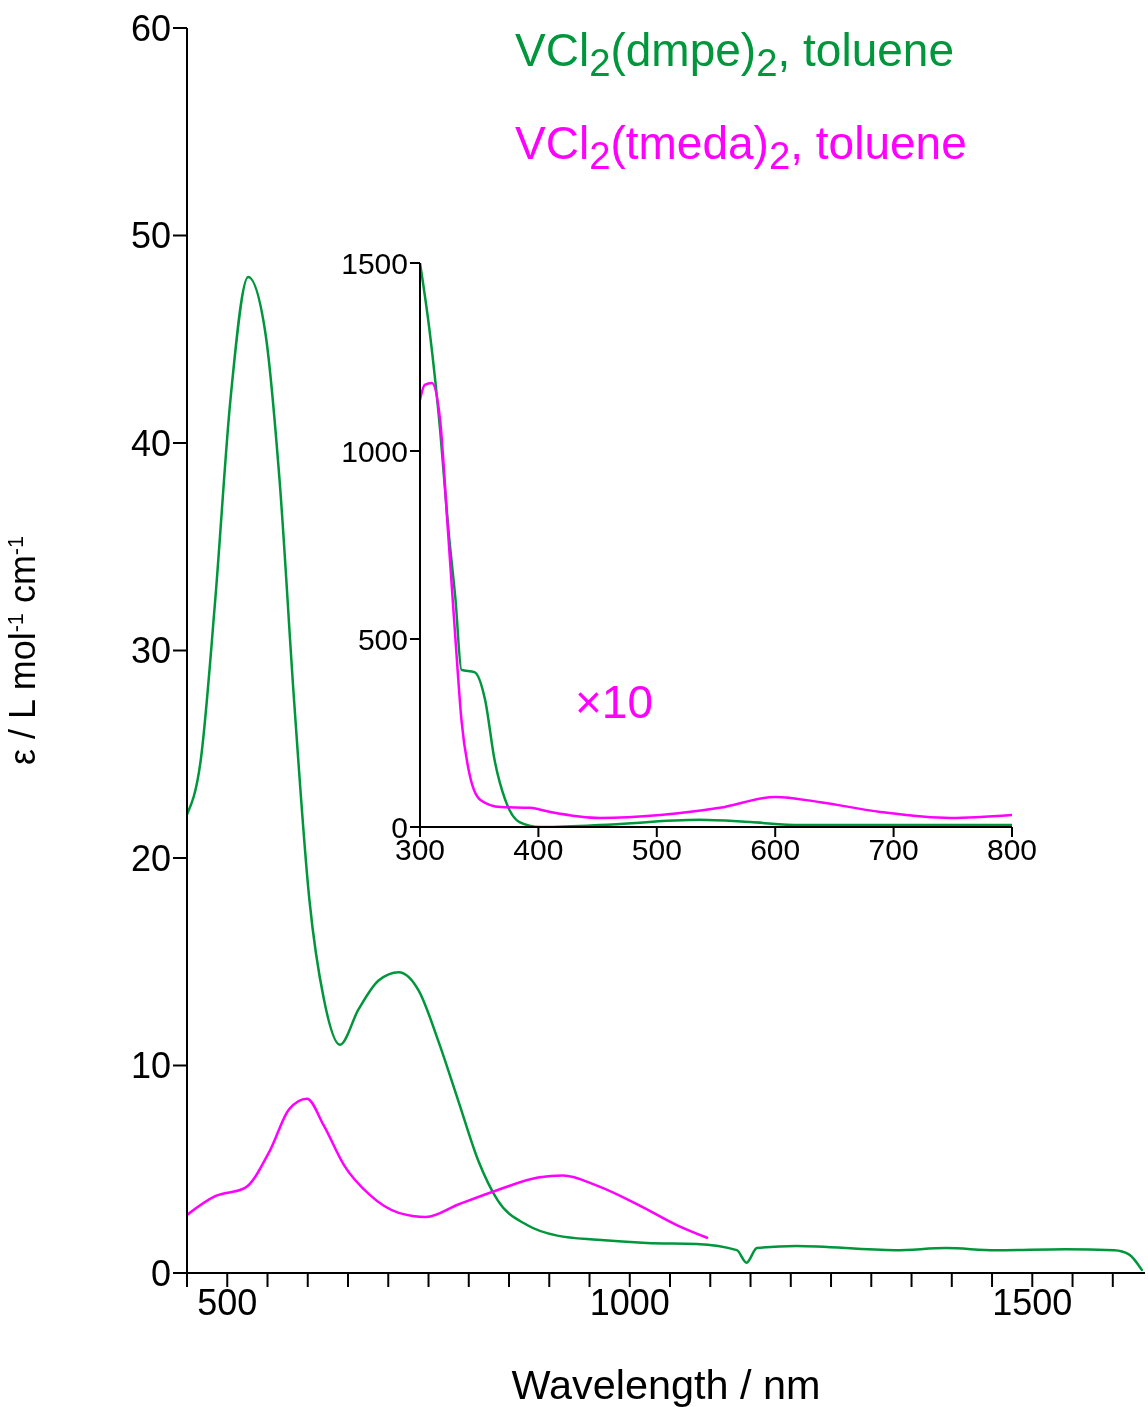 Image resolution: width=1148 pixels, height=1407 pixels. Describe the element at coordinates (735, 55) in the screenshot. I see `text: VCl$_{2}$(dmpe)$_{2}$, toluene` at that location.